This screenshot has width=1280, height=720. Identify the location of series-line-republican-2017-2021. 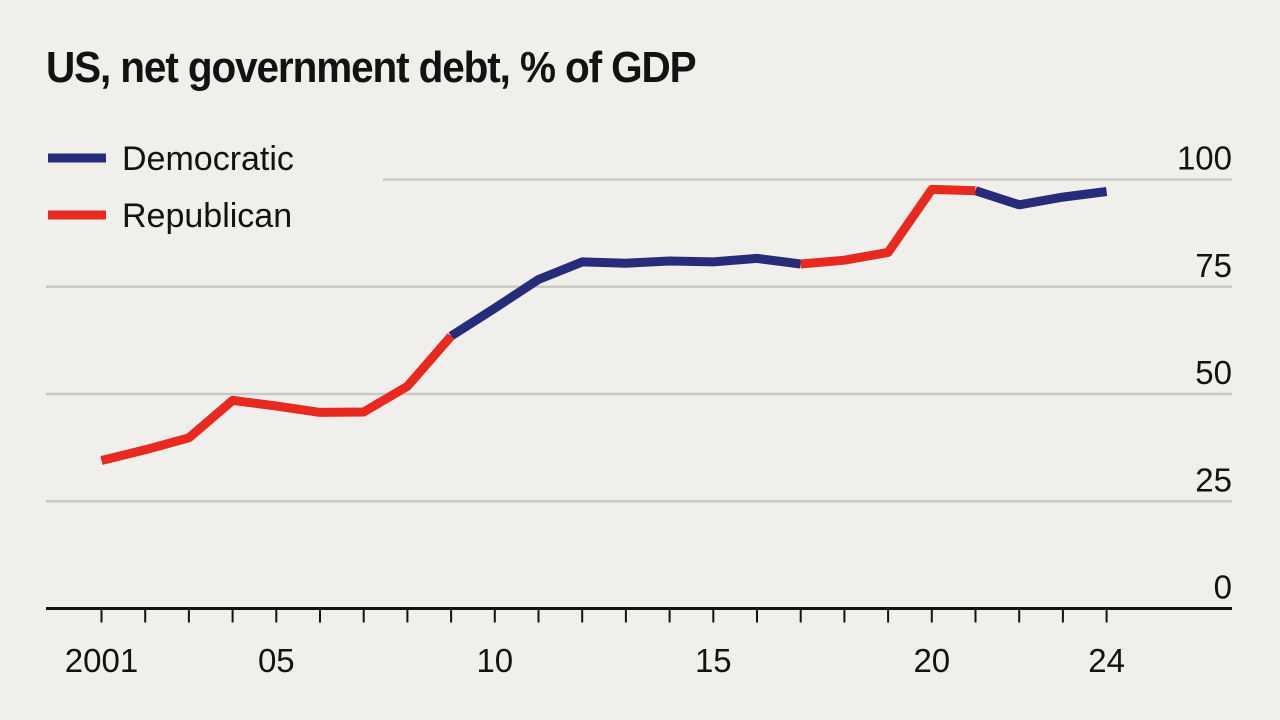
(888, 226).